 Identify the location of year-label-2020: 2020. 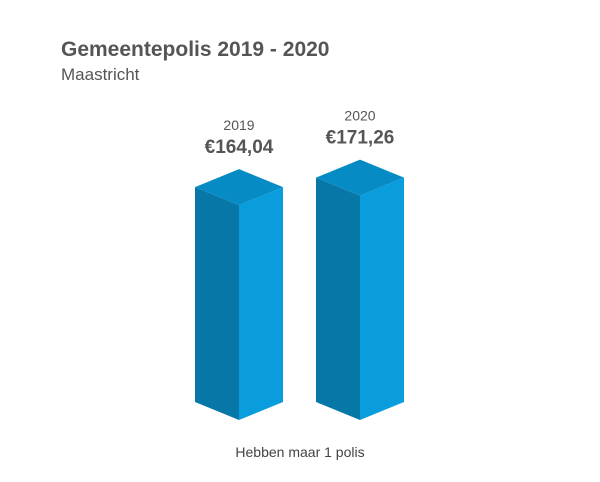
(359, 116).